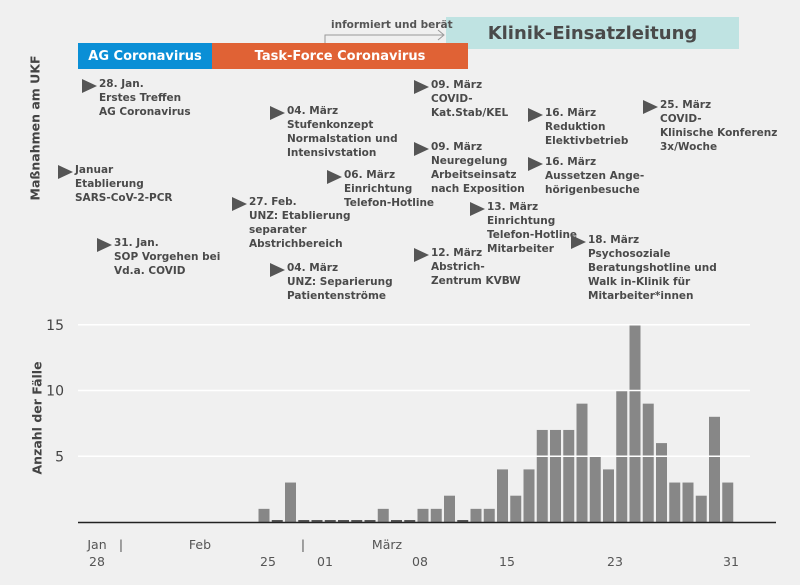 The width and height of the screenshot is (800, 585). I want to click on milestone-text: Walk in-Klinik für, so click(639, 282).